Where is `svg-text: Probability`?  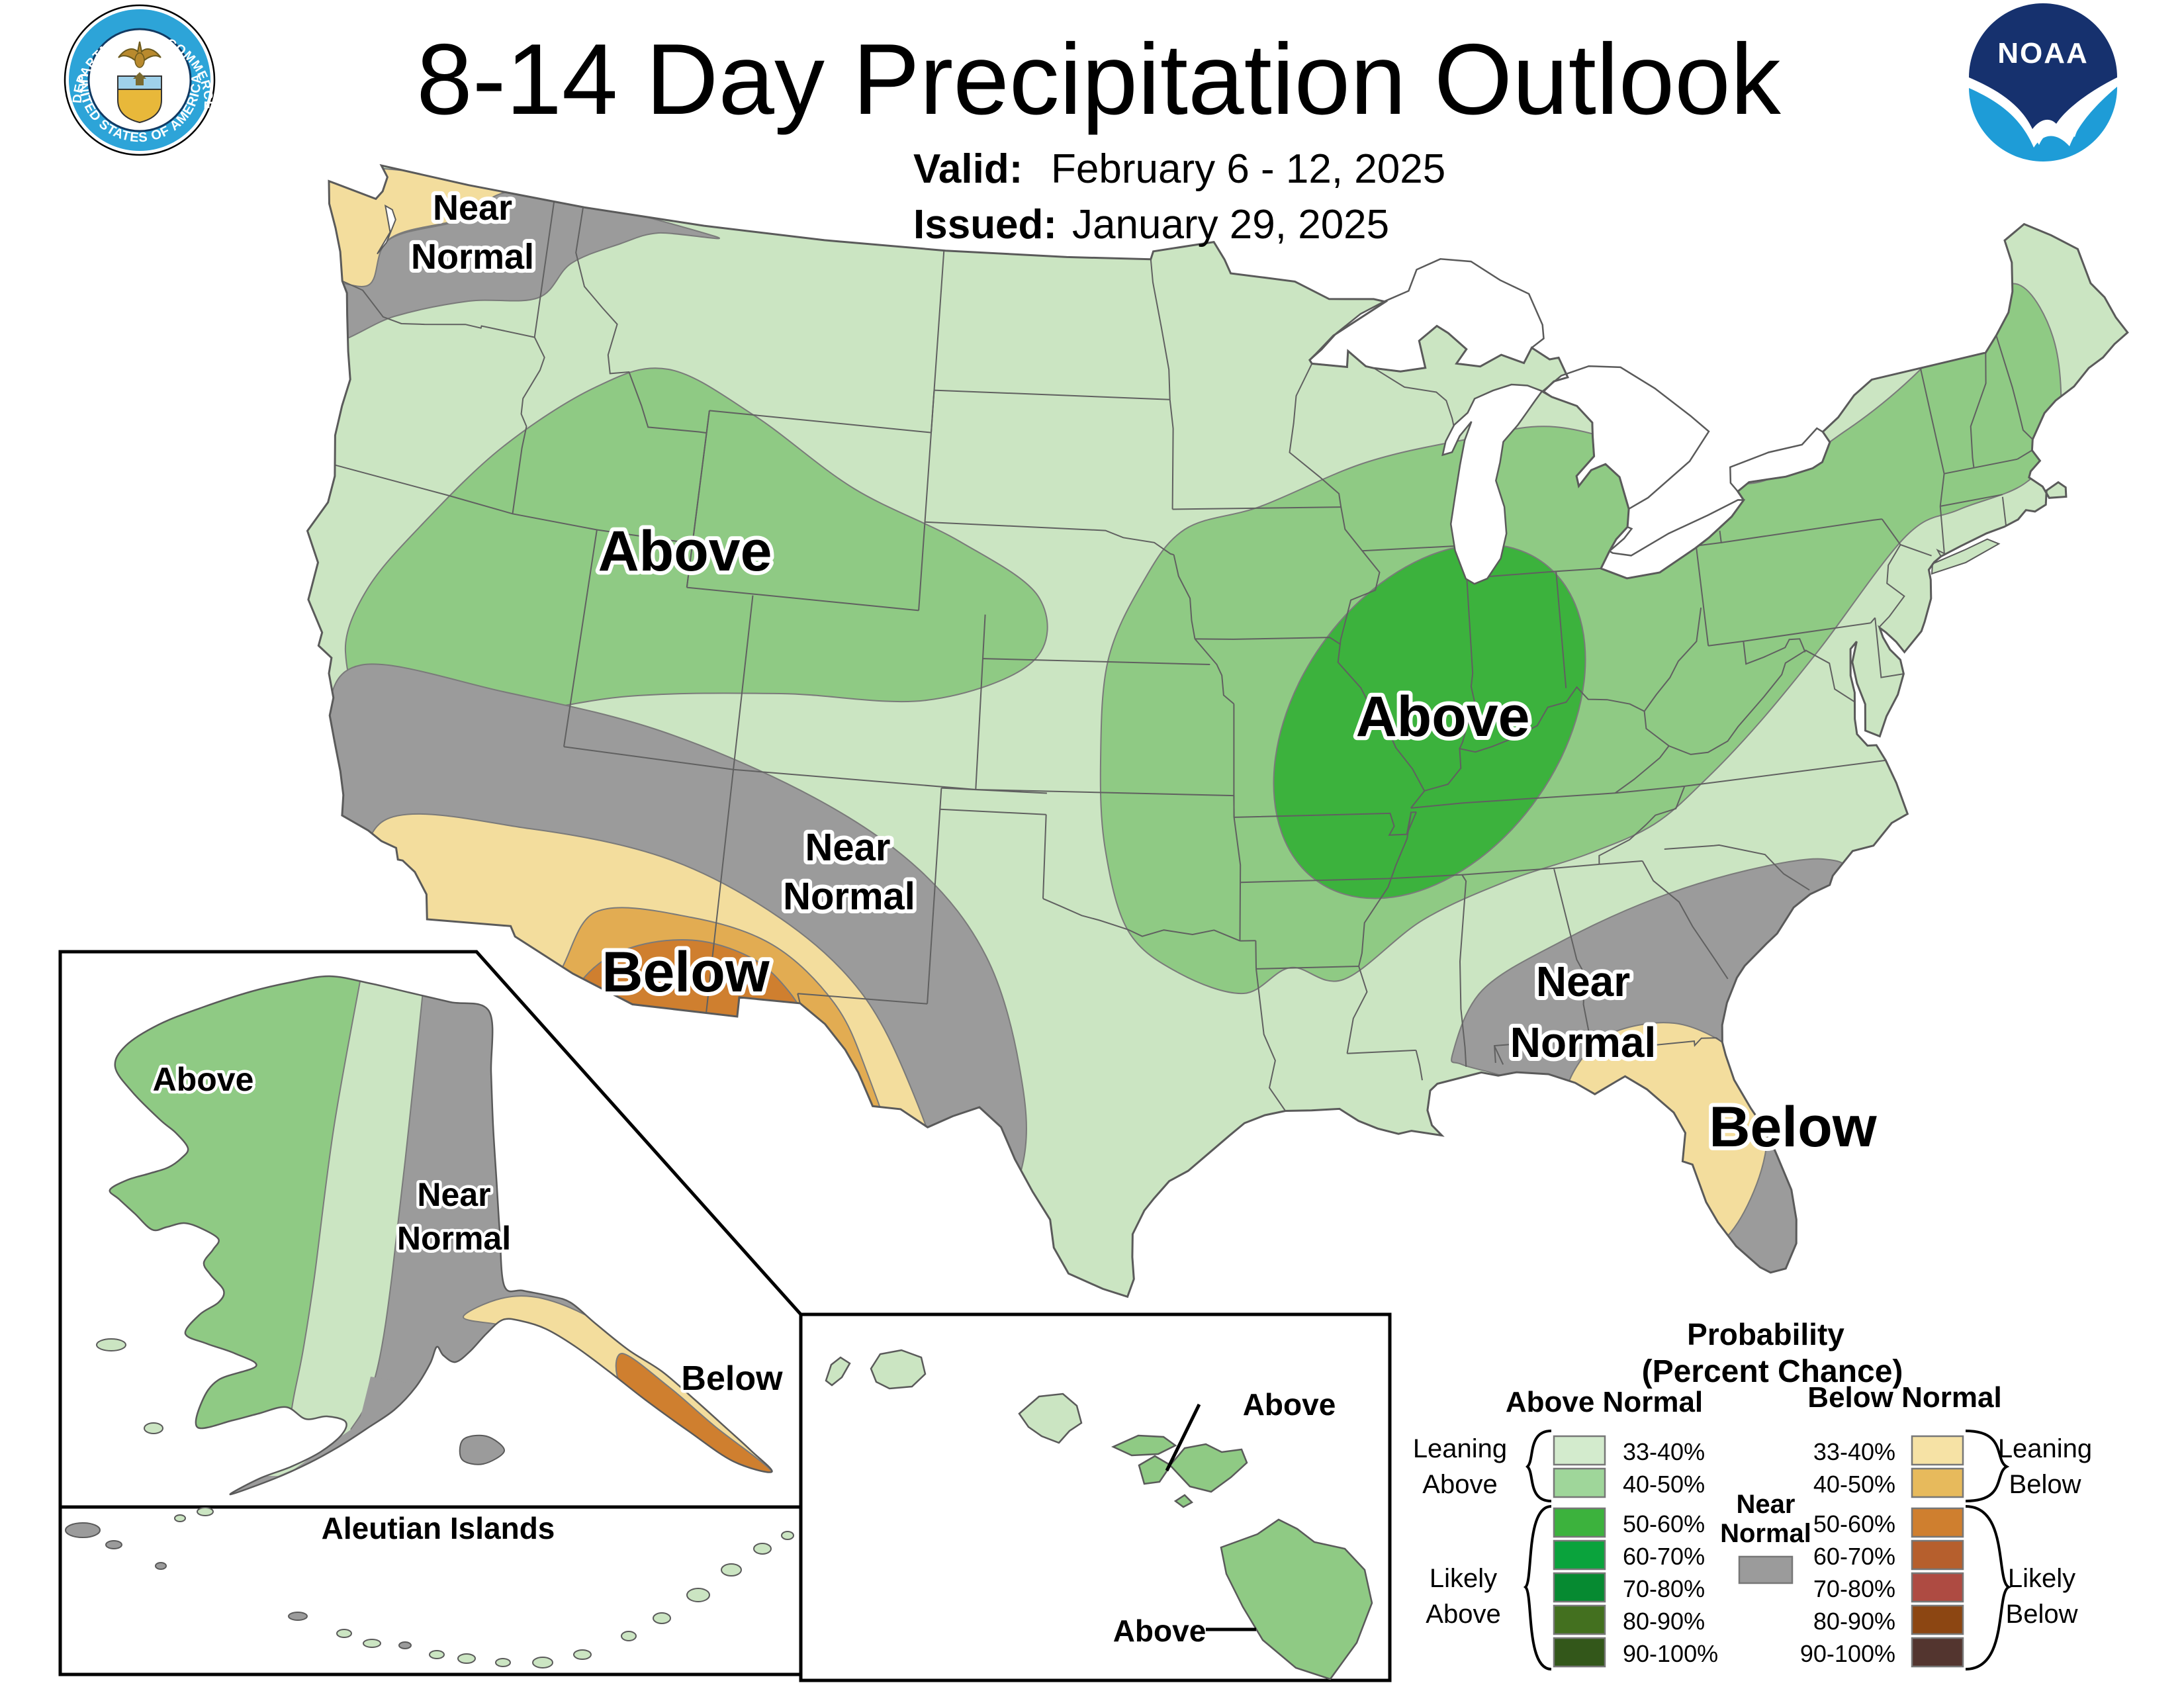
svg-text: Probability is located at coordinates (1766, 1334).